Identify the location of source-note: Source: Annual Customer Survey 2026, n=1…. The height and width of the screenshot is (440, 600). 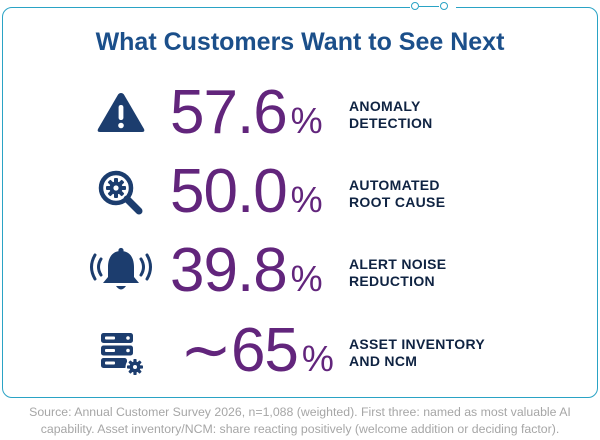
(300, 421).